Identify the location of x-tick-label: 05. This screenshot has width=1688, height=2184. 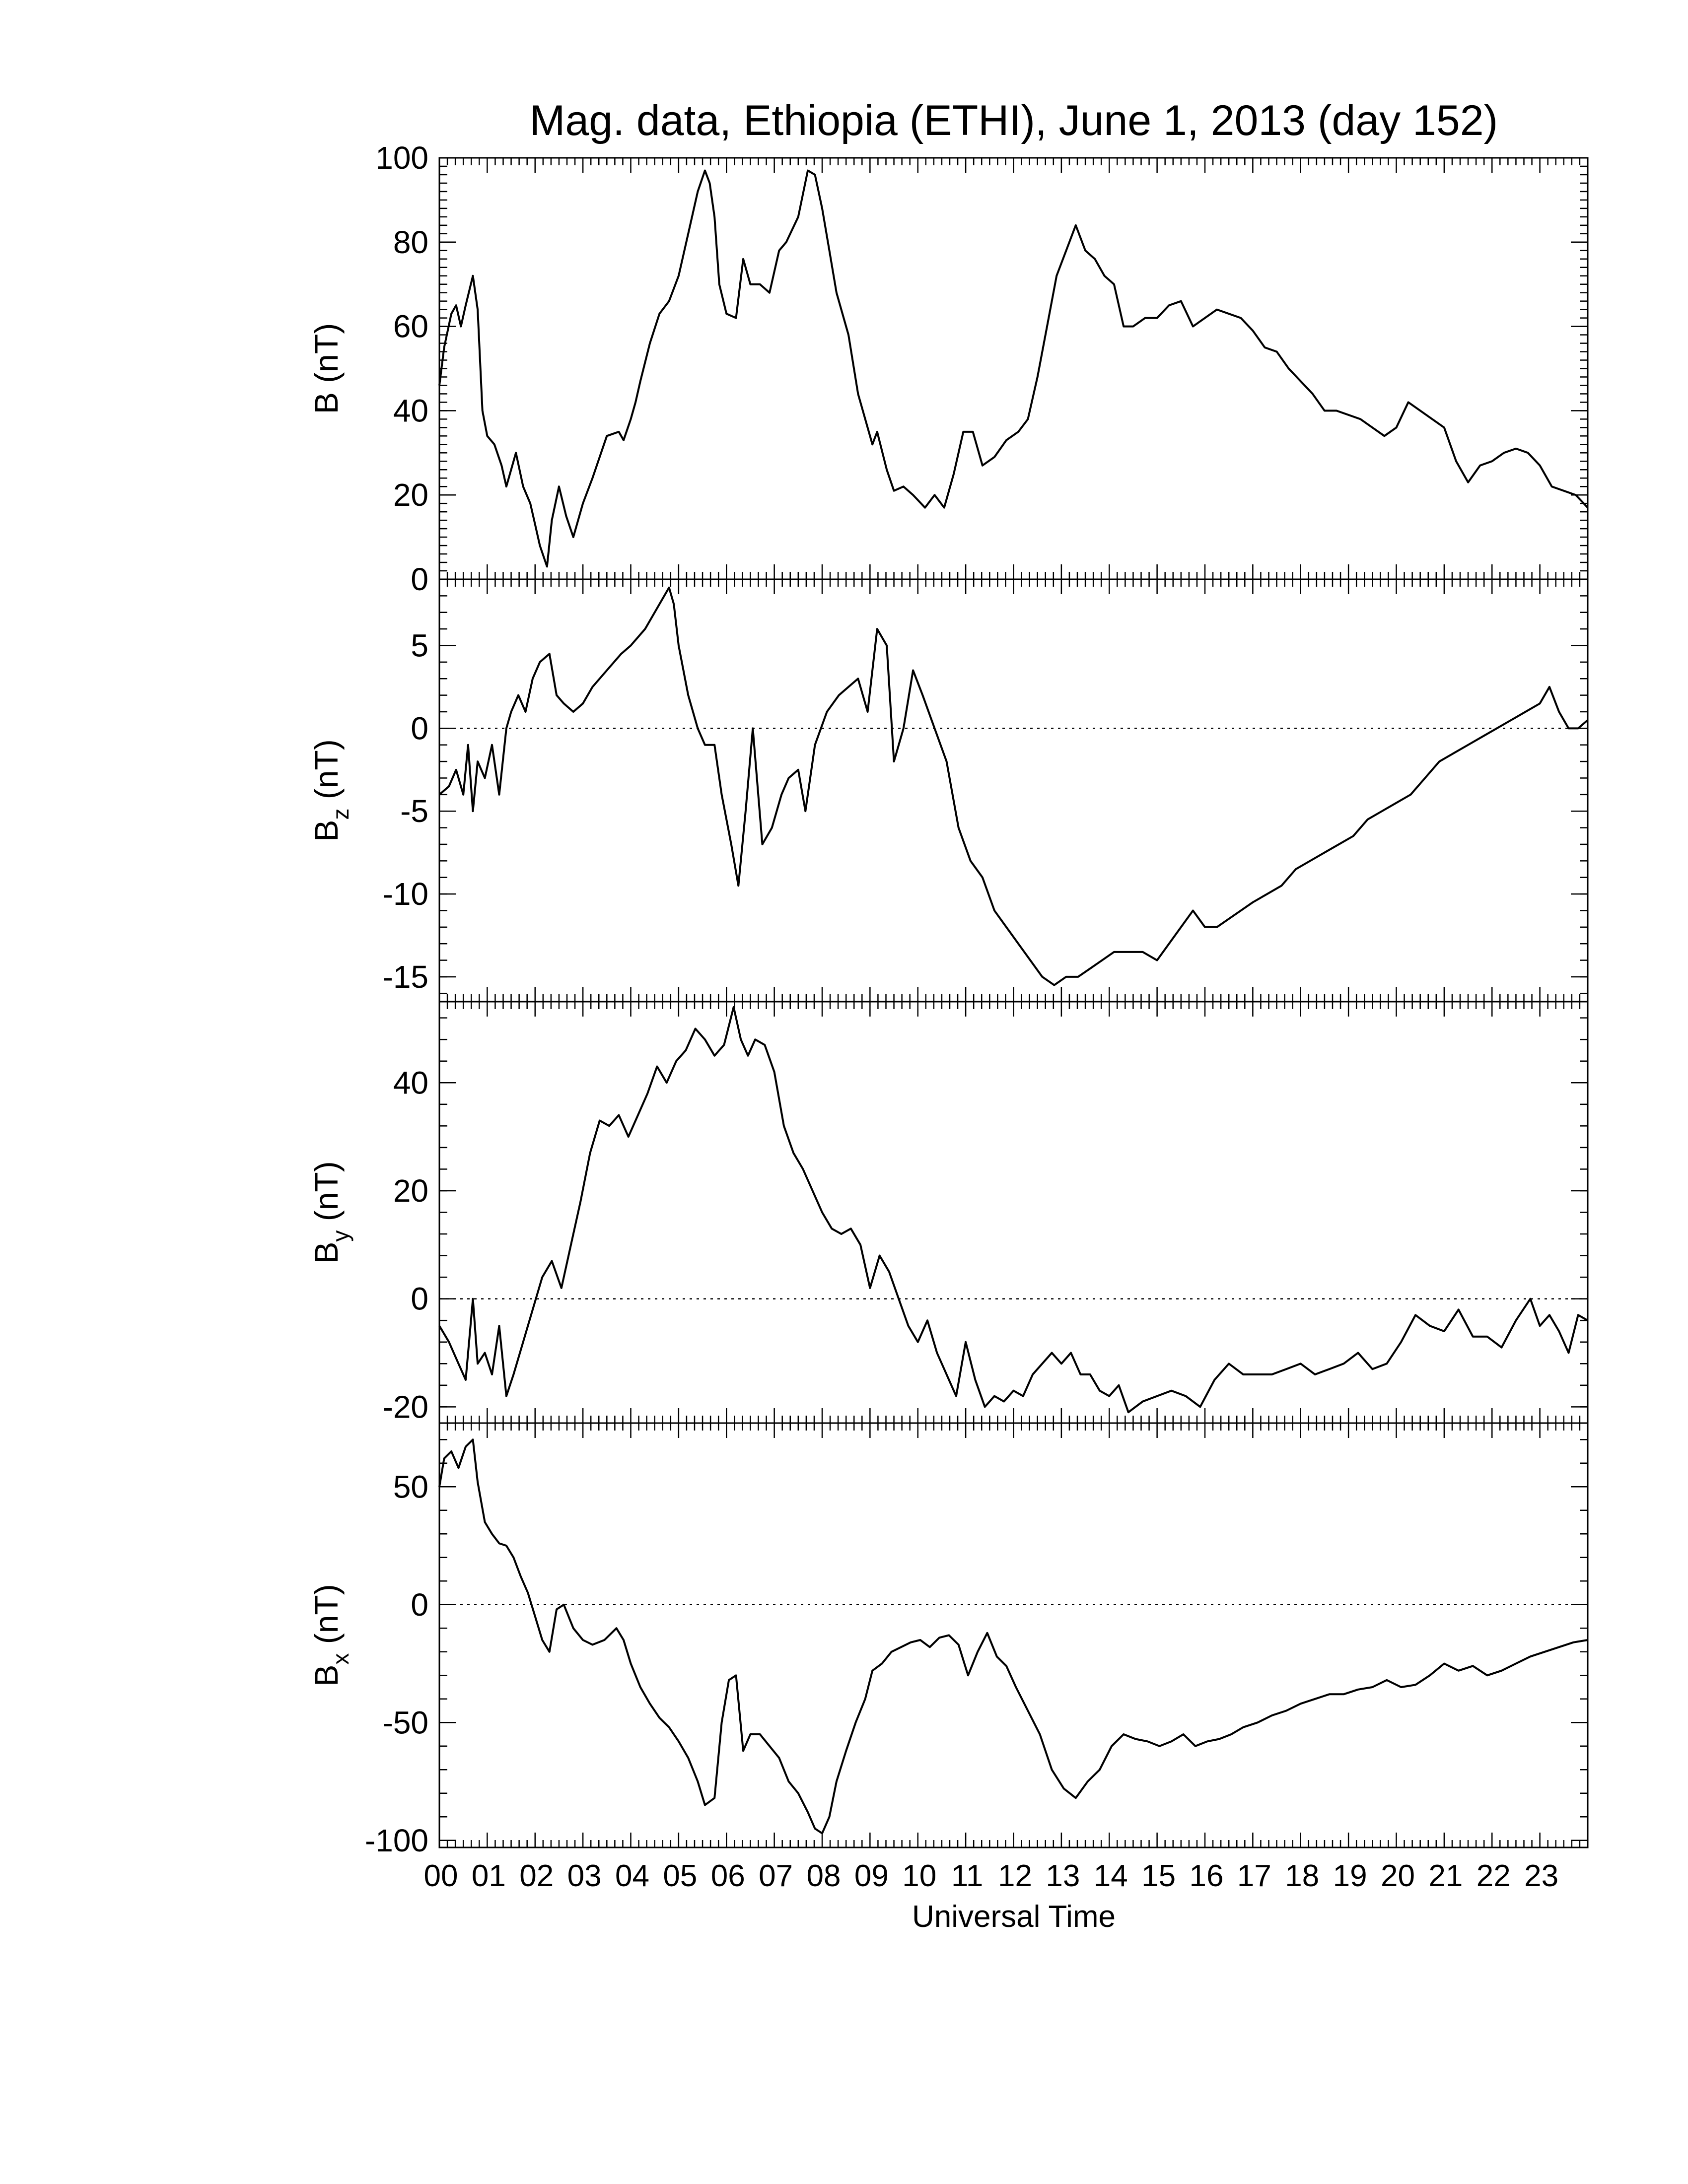
(680, 1876).